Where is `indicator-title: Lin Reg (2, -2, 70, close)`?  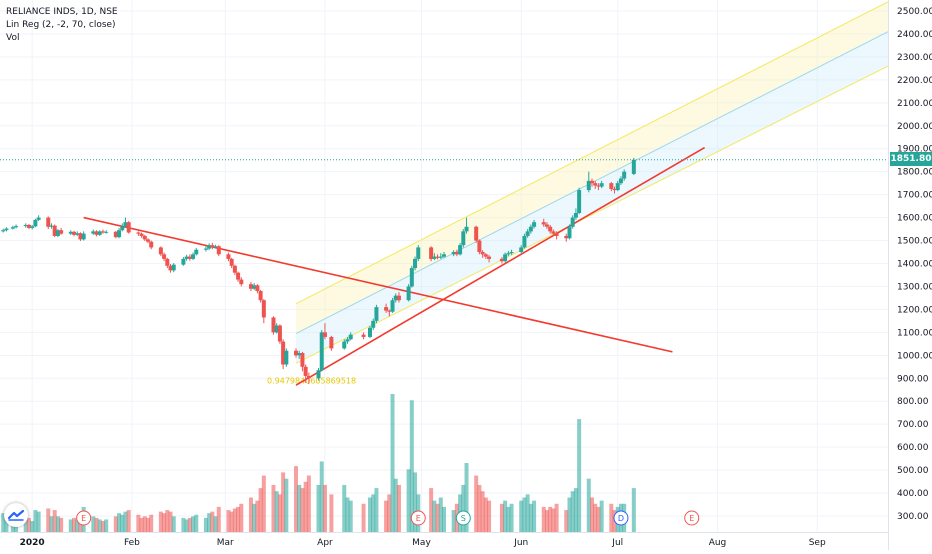 indicator-title: Lin Reg (2, -2, 70, close) is located at coordinates (62, 25).